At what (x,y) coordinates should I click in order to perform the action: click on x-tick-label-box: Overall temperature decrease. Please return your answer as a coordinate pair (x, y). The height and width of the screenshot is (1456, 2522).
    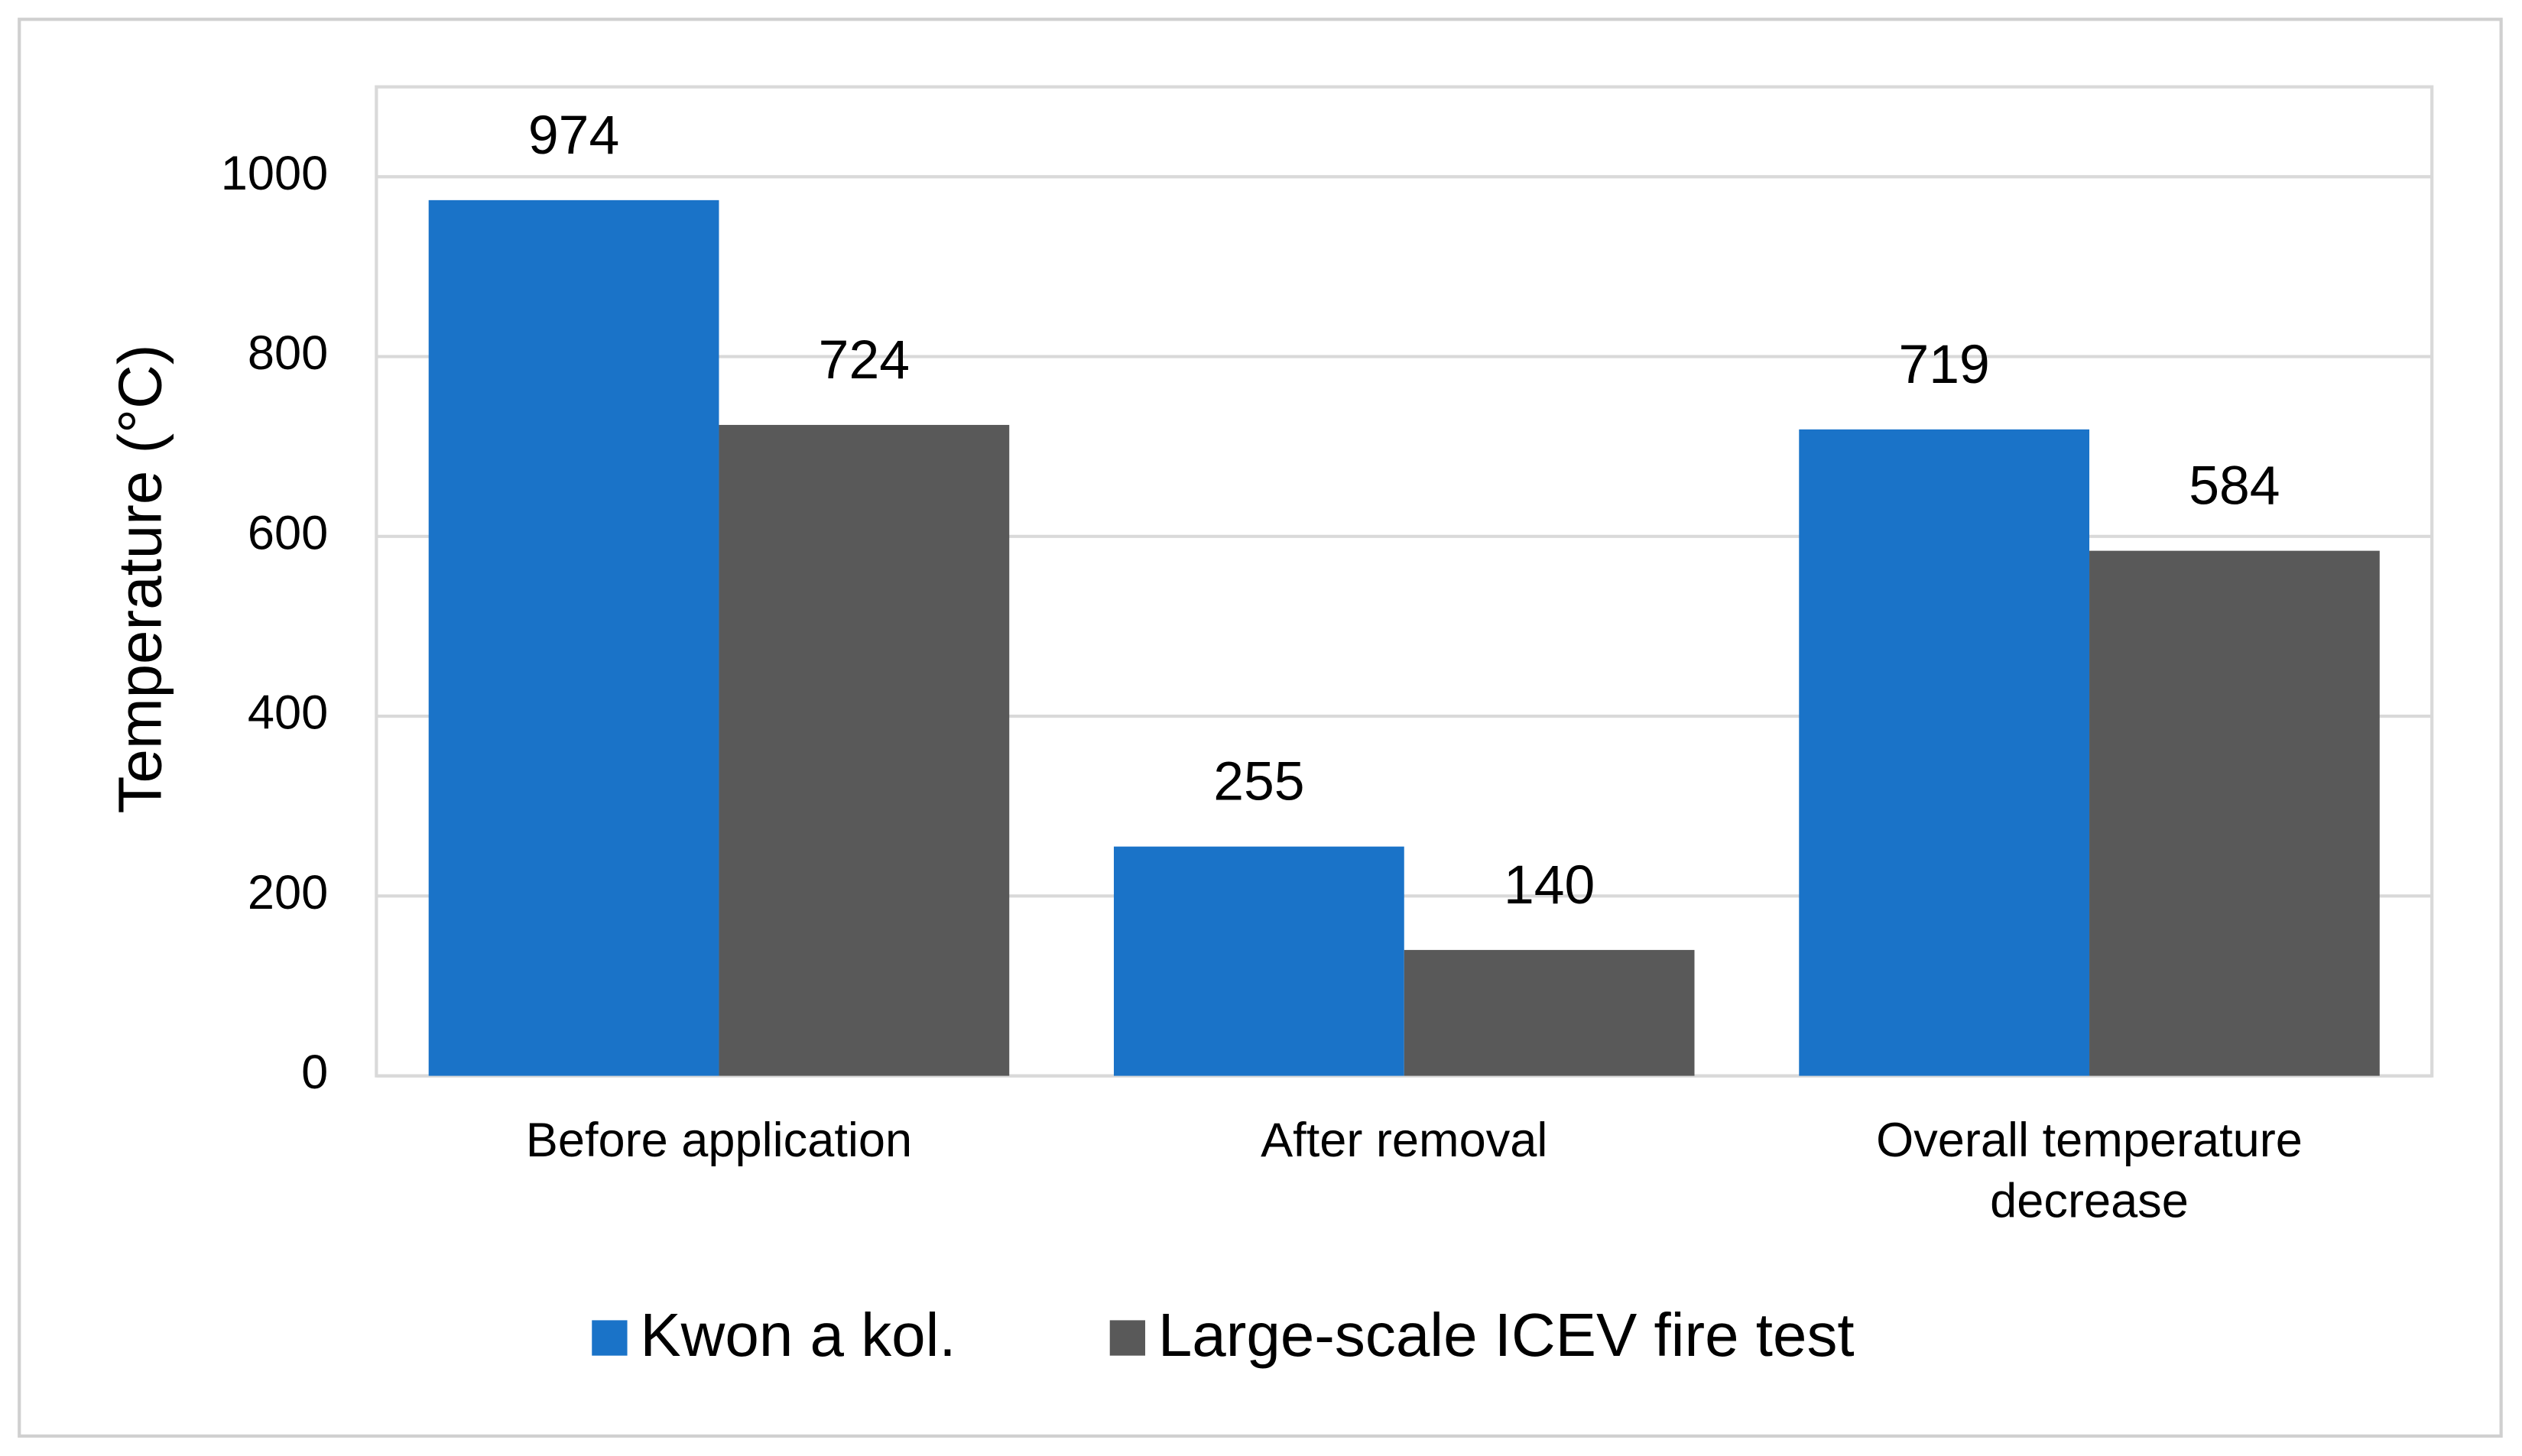
    Looking at the image, I should click on (2089, 1171).